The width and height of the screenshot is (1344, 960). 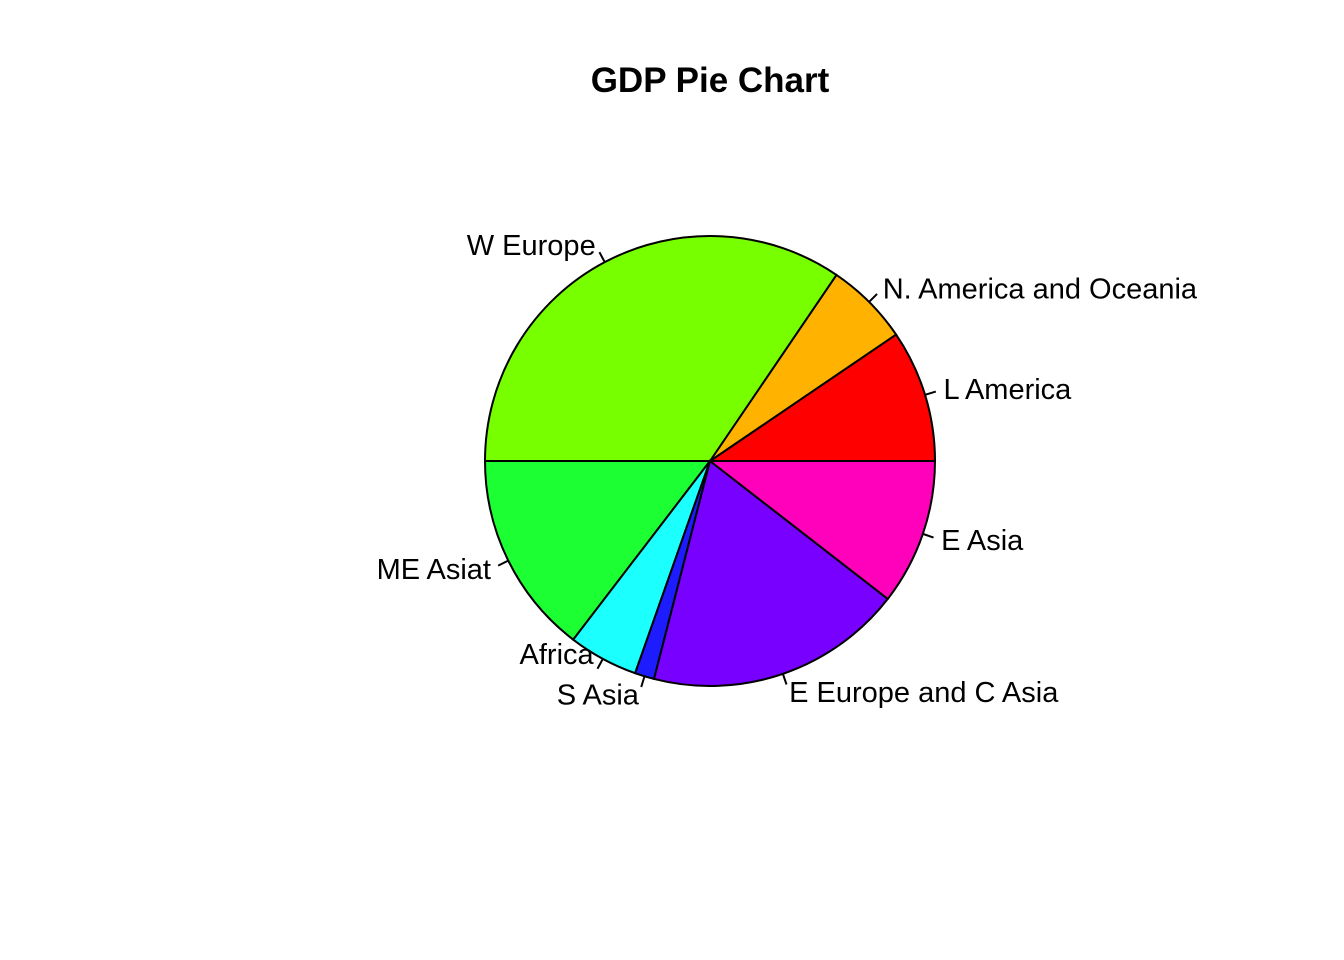 What do you see at coordinates (930, 393) in the screenshot?
I see `leader-line-l-america` at bounding box center [930, 393].